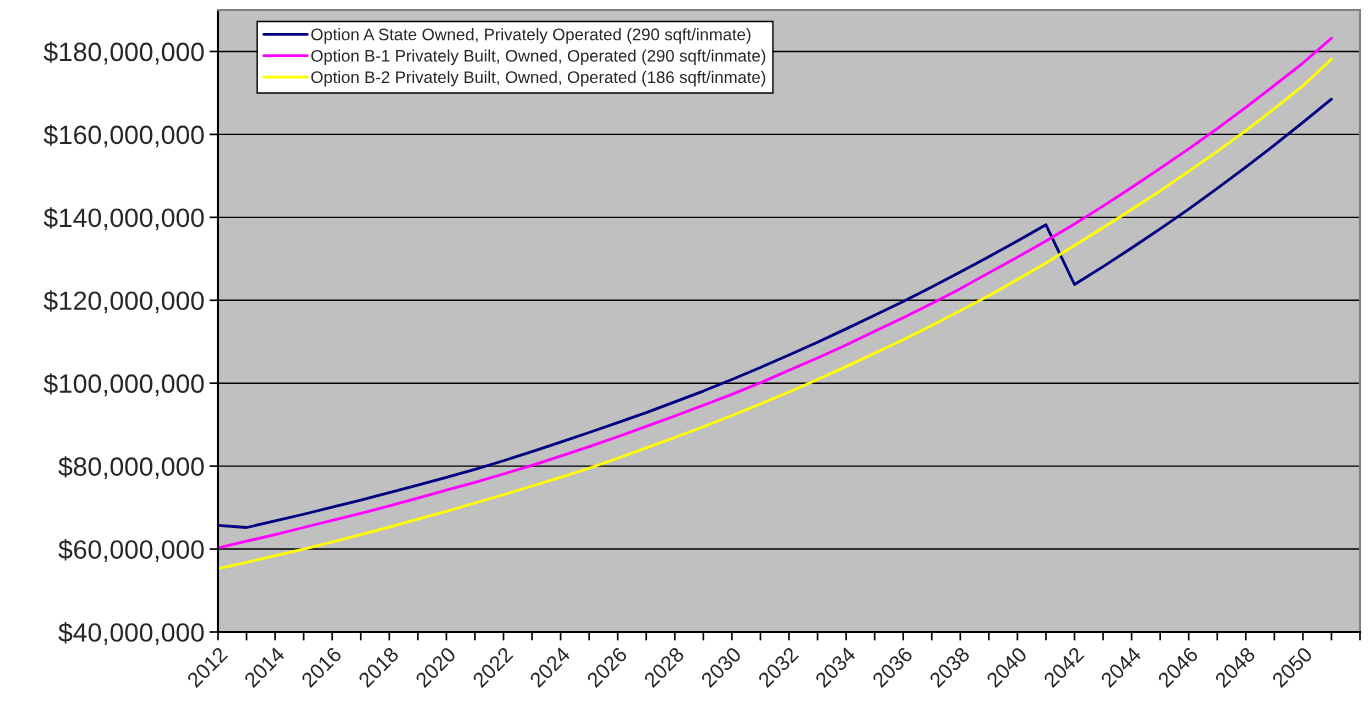 Image resolution: width=1369 pixels, height=728 pixels. I want to click on y-tick-label: $80,000,000, so click(131, 468).